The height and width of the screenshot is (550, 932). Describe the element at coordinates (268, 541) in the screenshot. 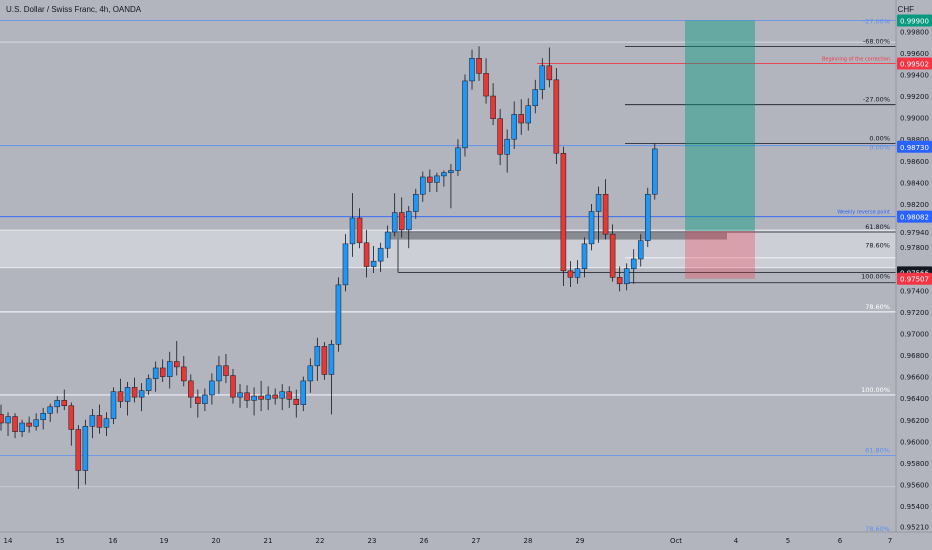

I see `x-tick-5: 21` at that location.